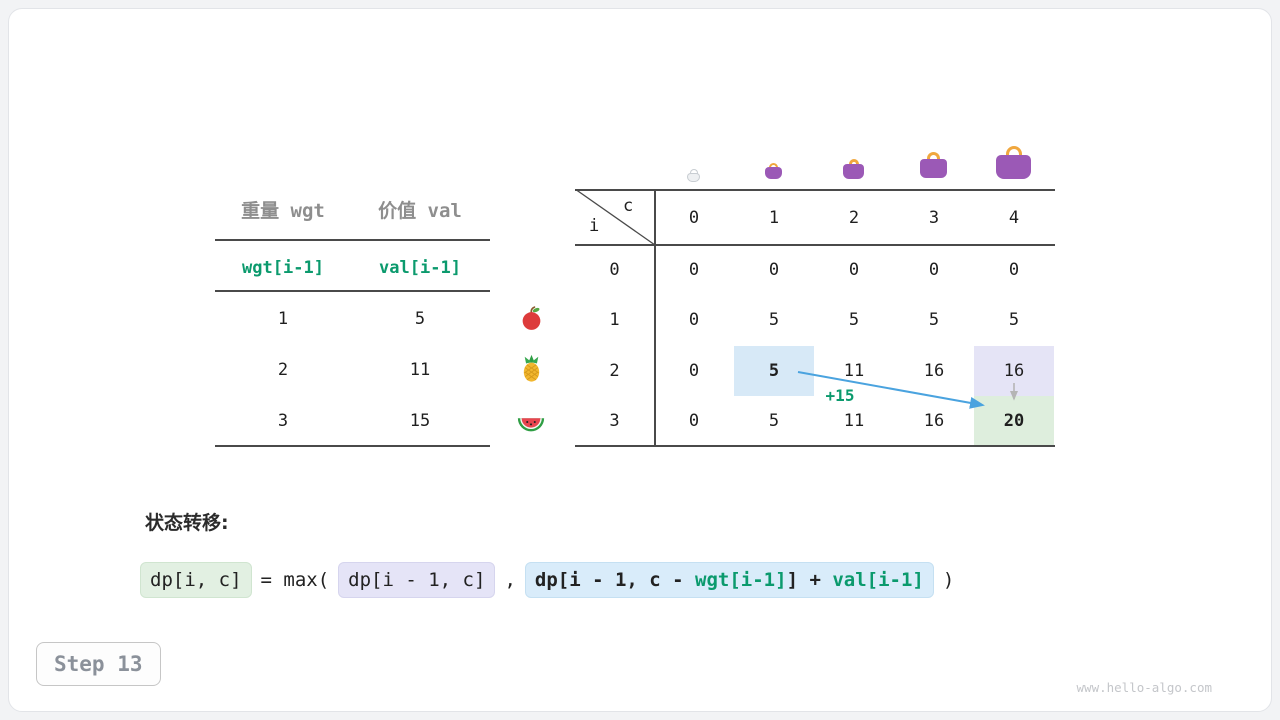 The height and width of the screenshot is (720, 1280). Describe the element at coordinates (1014, 218) in the screenshot. I see `dp-col-header: 4` at that location.